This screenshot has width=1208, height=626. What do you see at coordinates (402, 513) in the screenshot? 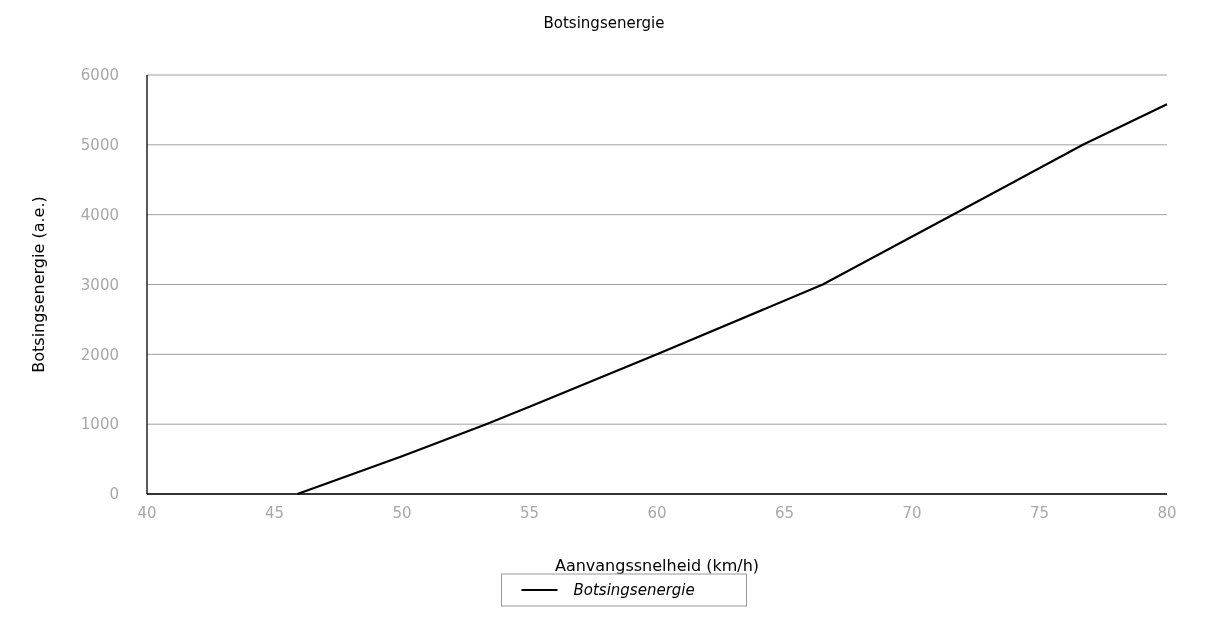
I see `x-tick-label: 50` at bounding box center [402, 513].